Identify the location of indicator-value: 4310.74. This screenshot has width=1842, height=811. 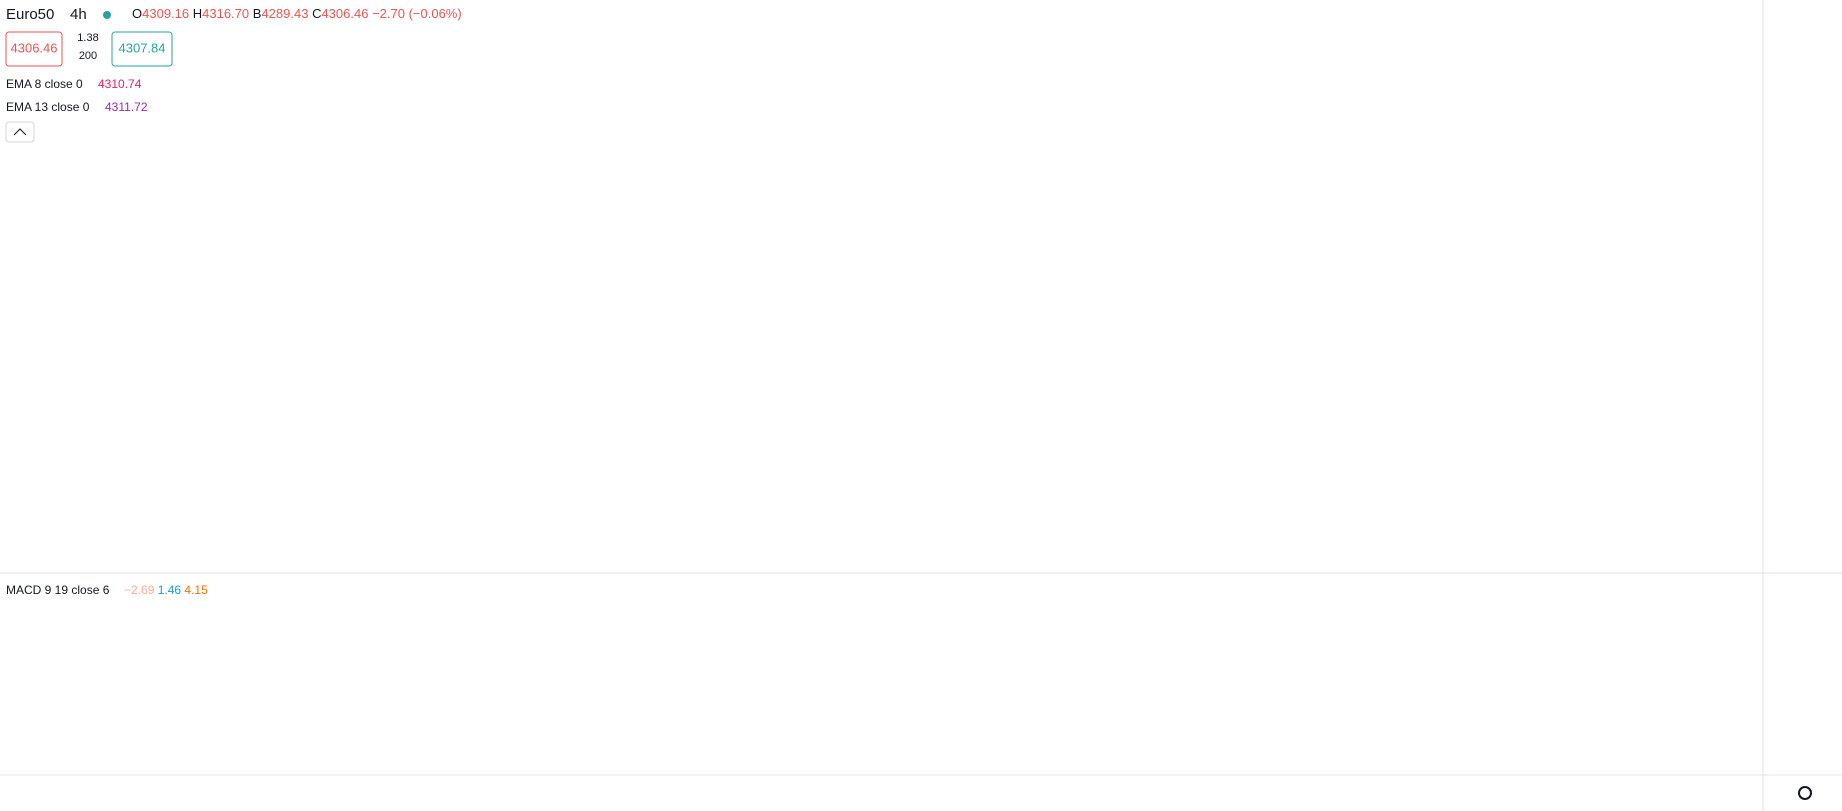
(120, 84).